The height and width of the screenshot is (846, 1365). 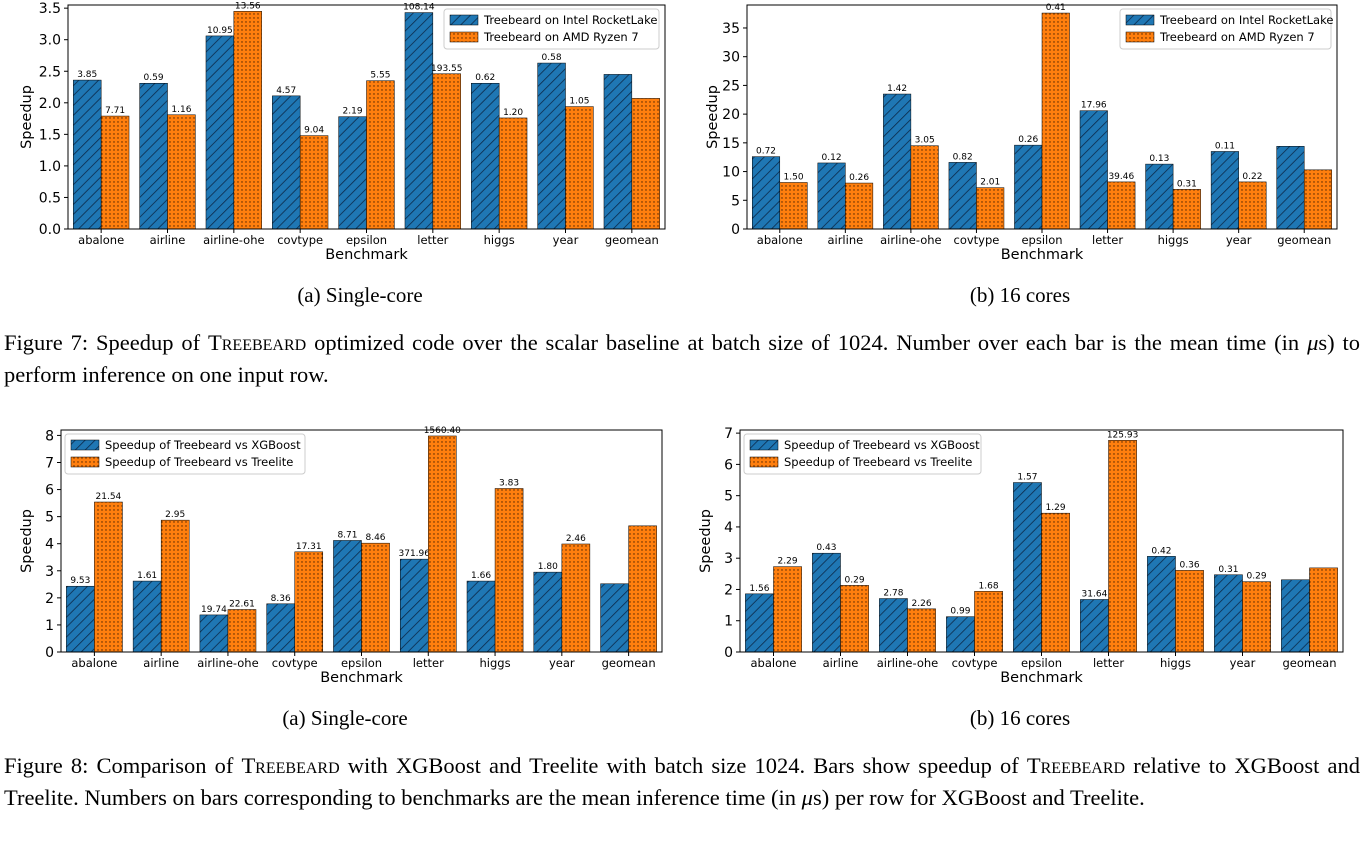 I want to click on bar-data-label: 39.46, so click(x=1121, y=177).